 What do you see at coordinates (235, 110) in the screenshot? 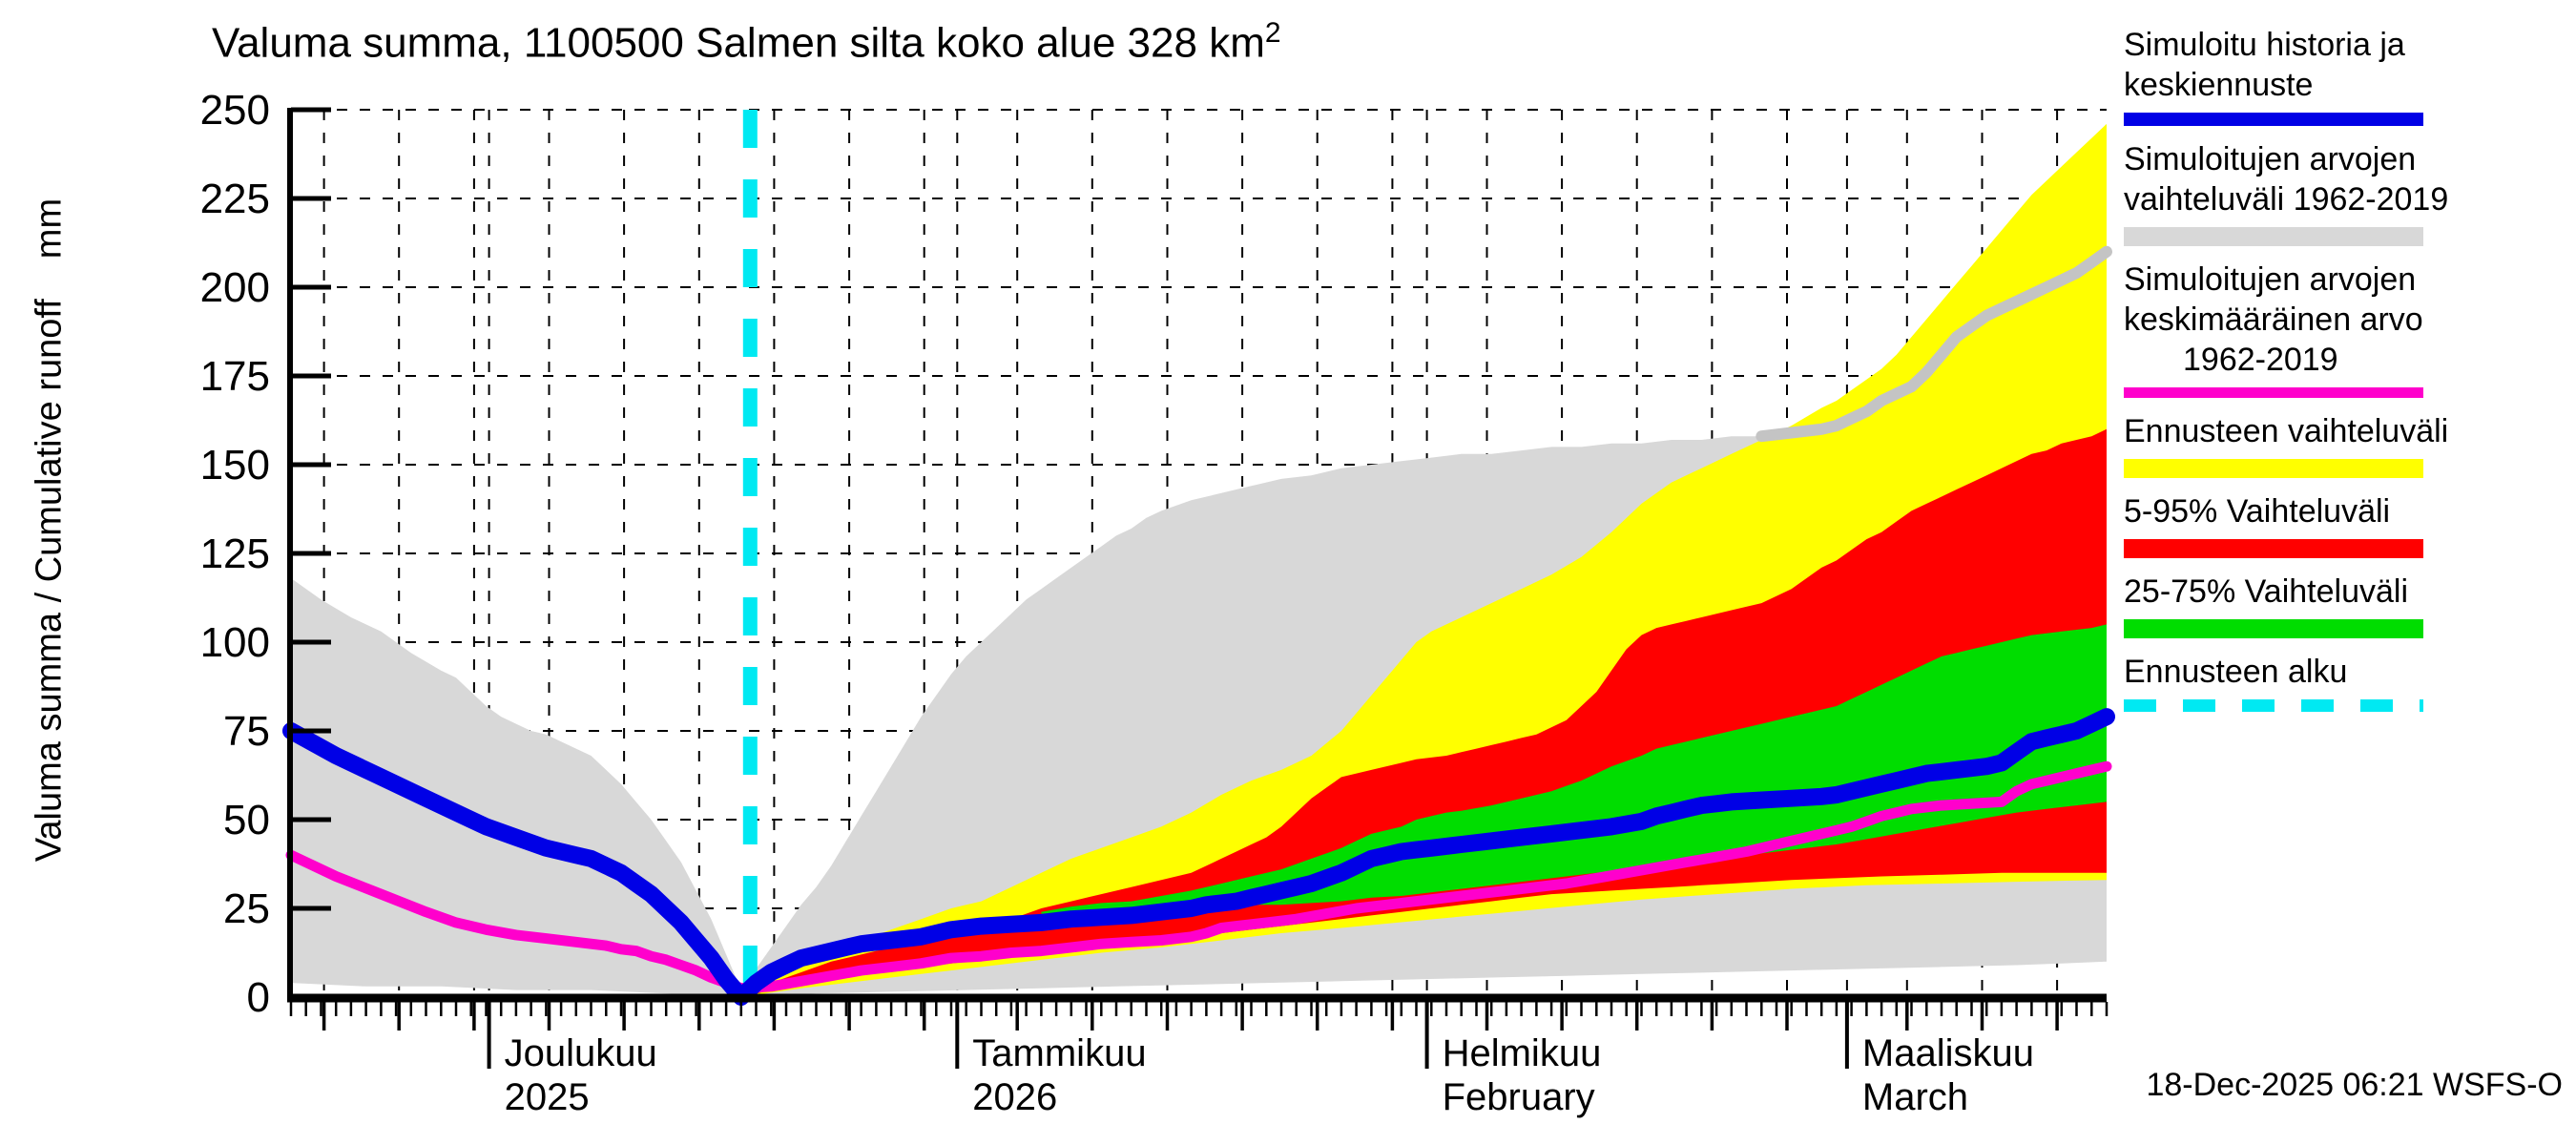
I see `y-tick-label: 250` at bounding box center [235, 110].